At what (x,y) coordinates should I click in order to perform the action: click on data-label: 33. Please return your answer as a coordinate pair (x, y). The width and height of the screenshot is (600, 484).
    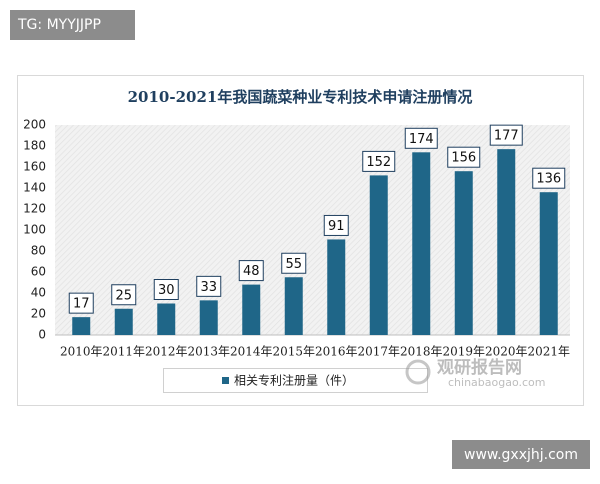
    Looking at the image, I should click on (208, 287).